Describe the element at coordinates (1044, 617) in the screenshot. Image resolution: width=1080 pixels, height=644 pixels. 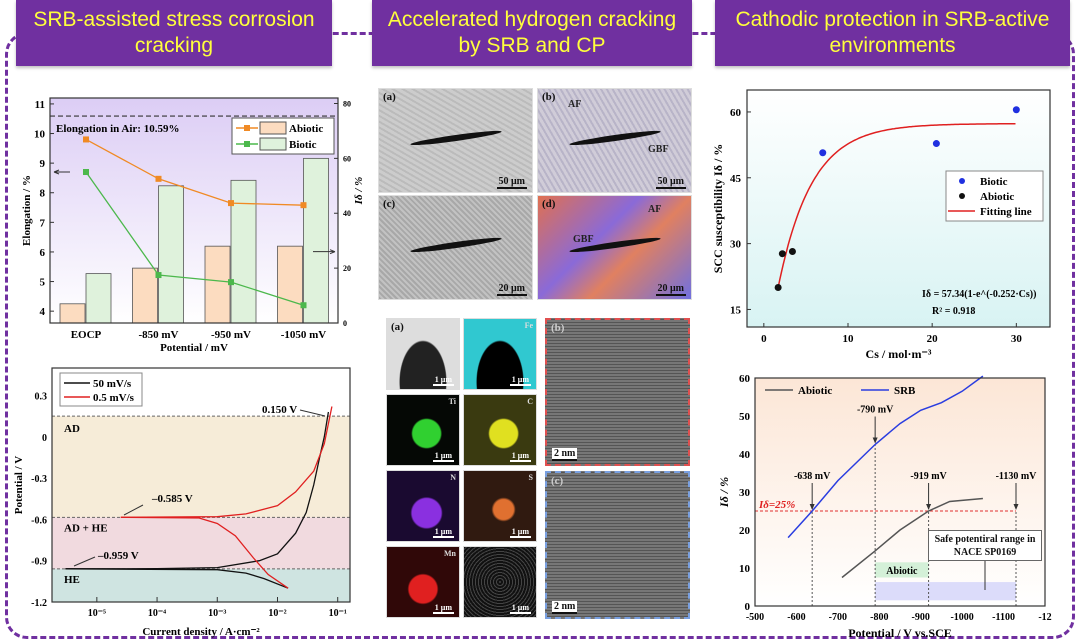
I see `x-tick-label: -12` at that location.